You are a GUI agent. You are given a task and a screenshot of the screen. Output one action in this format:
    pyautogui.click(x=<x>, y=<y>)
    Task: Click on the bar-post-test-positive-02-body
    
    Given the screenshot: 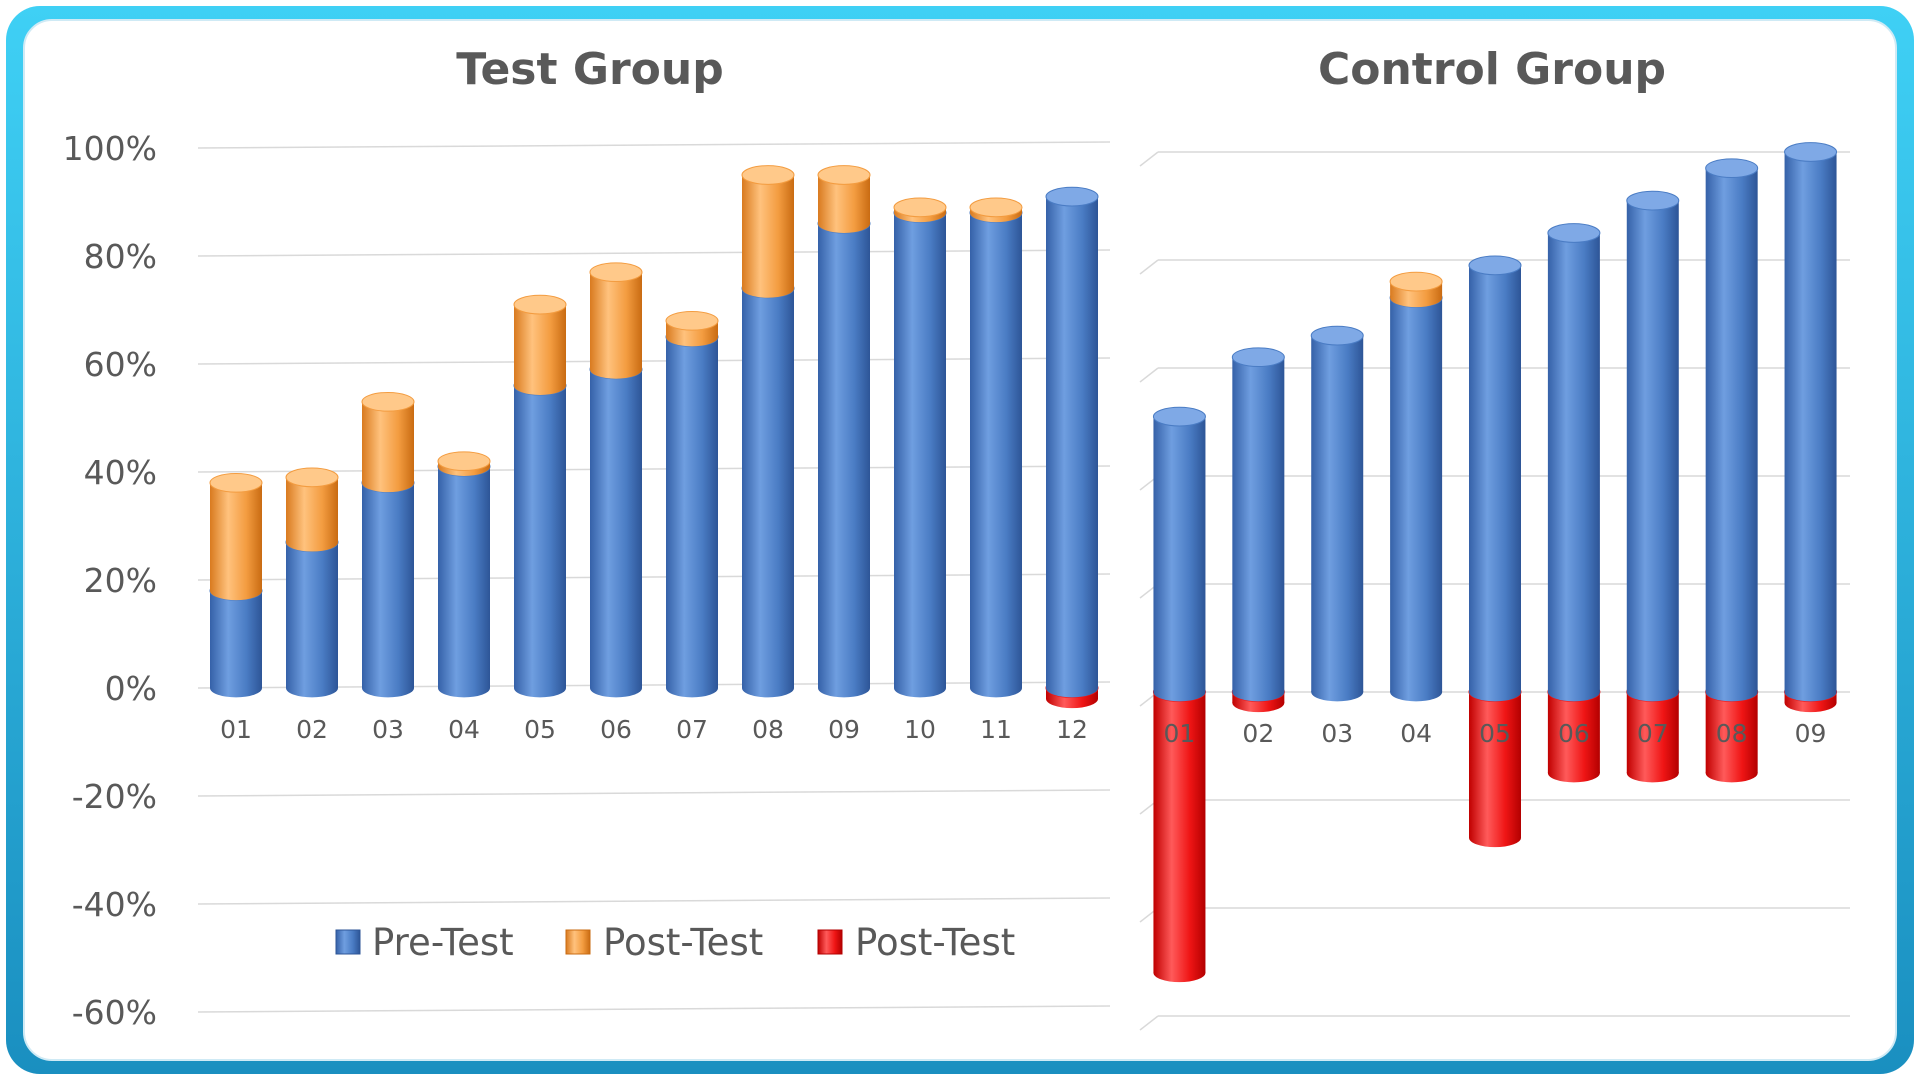 What is the action you would take?
    pyautogui.click(x=312, y=510)
    